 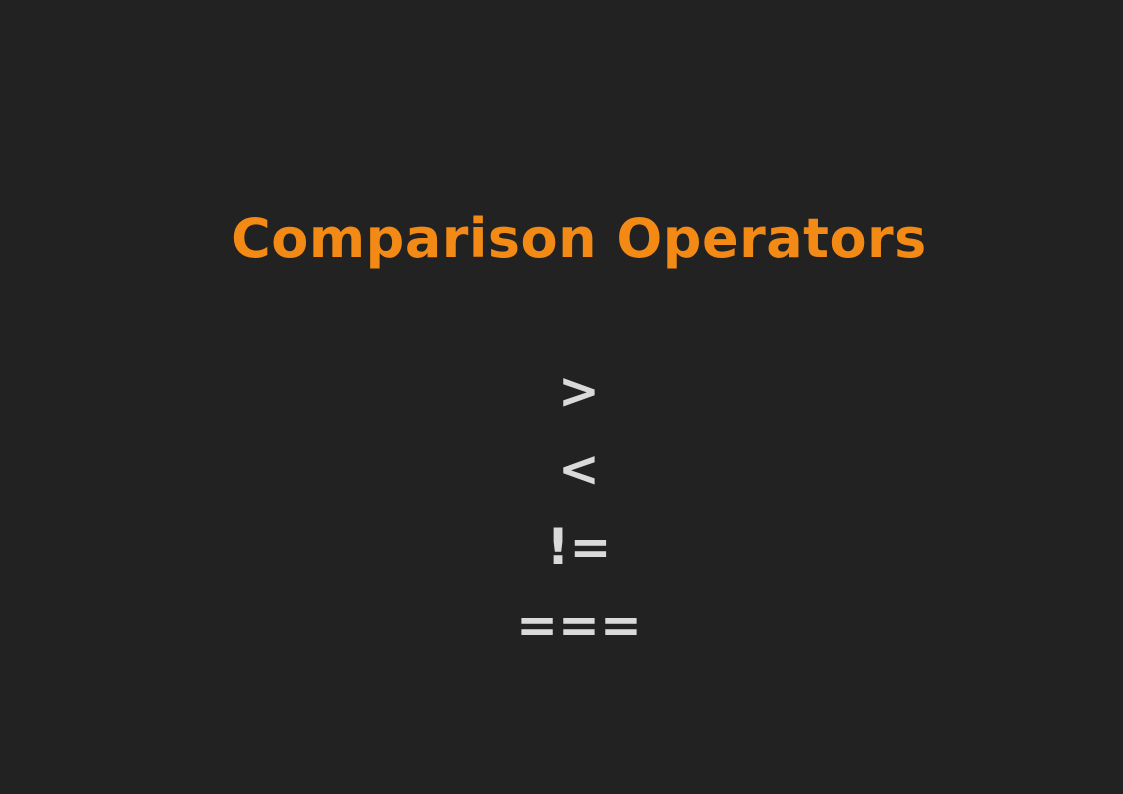 I want to click on slide-title: Comparison Operators, so click(x=579, y=238).